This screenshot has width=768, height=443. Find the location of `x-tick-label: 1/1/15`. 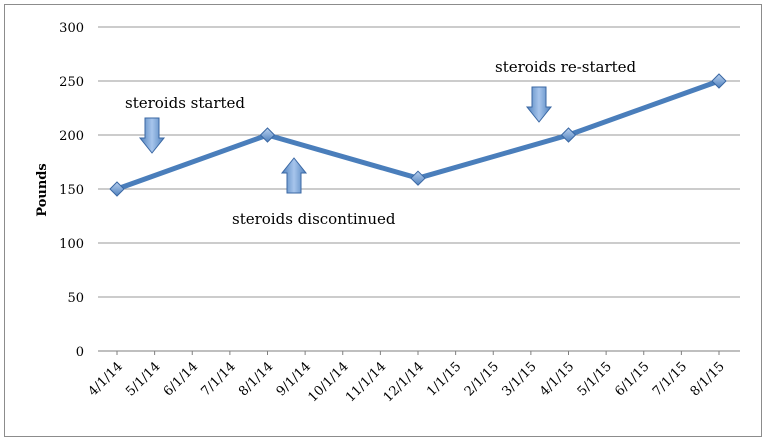

x-tick-label: 1/1/15 is located at coordinates (444, 379).